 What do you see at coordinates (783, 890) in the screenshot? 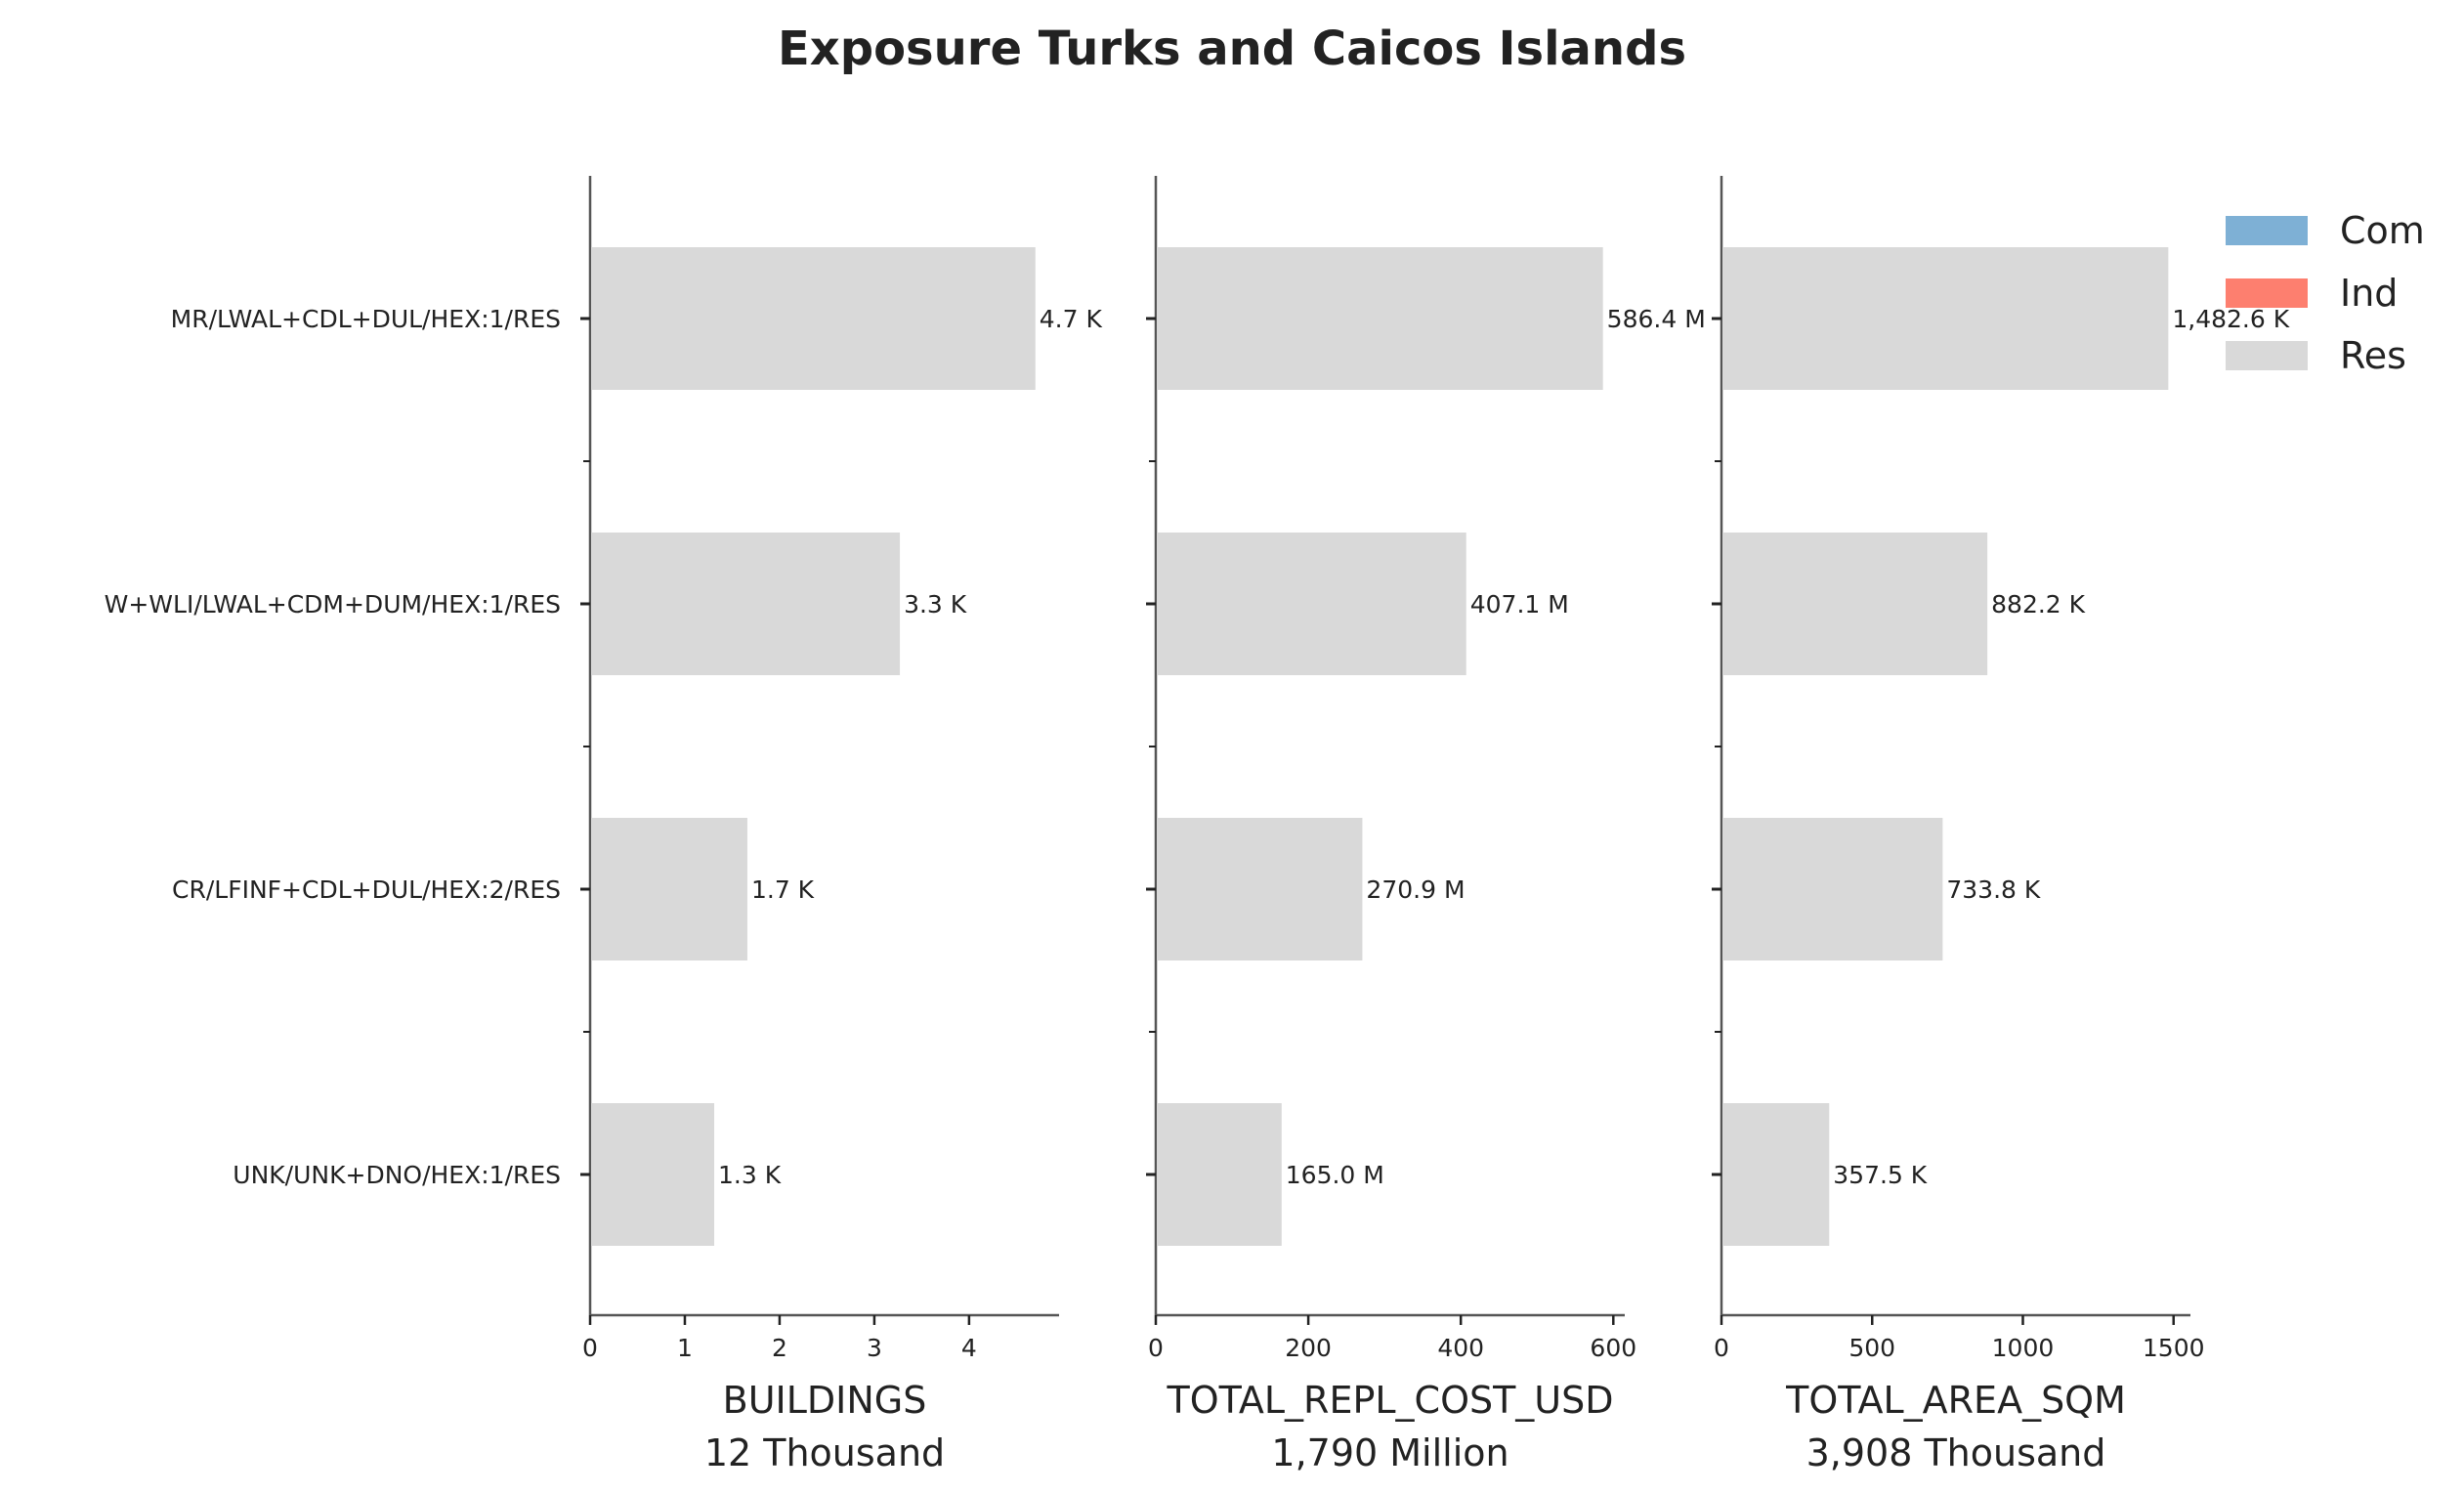
I see `bar-value-label: 1.7 K` at bounding box center [783, 890].